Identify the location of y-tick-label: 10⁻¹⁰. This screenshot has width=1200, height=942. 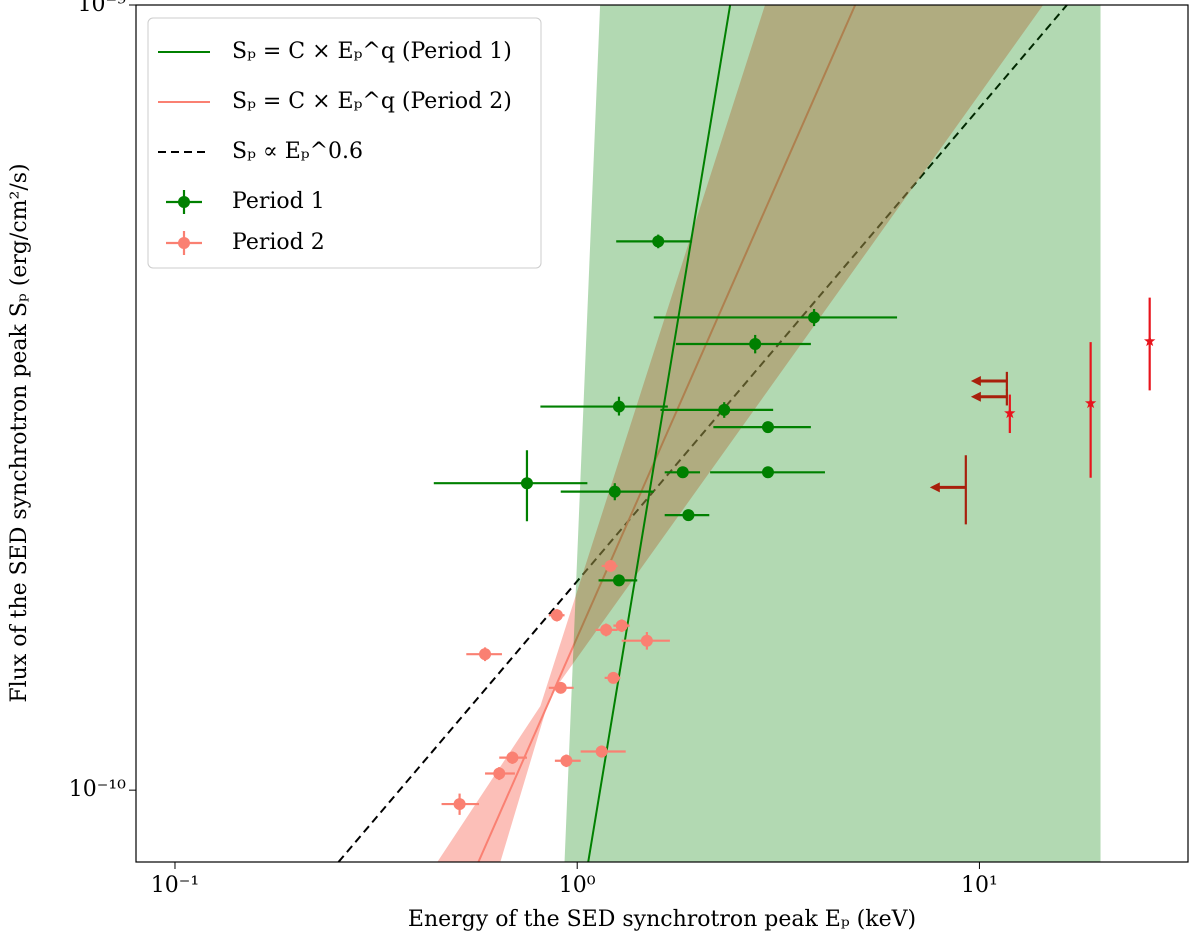
(97, 789).